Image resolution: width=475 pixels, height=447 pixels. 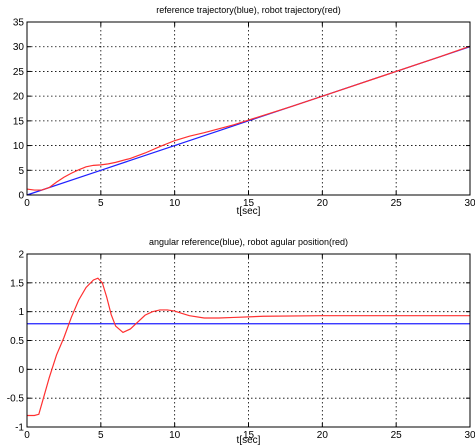 I want to click on y-tick-label: -1, so click(x=19, y=428).